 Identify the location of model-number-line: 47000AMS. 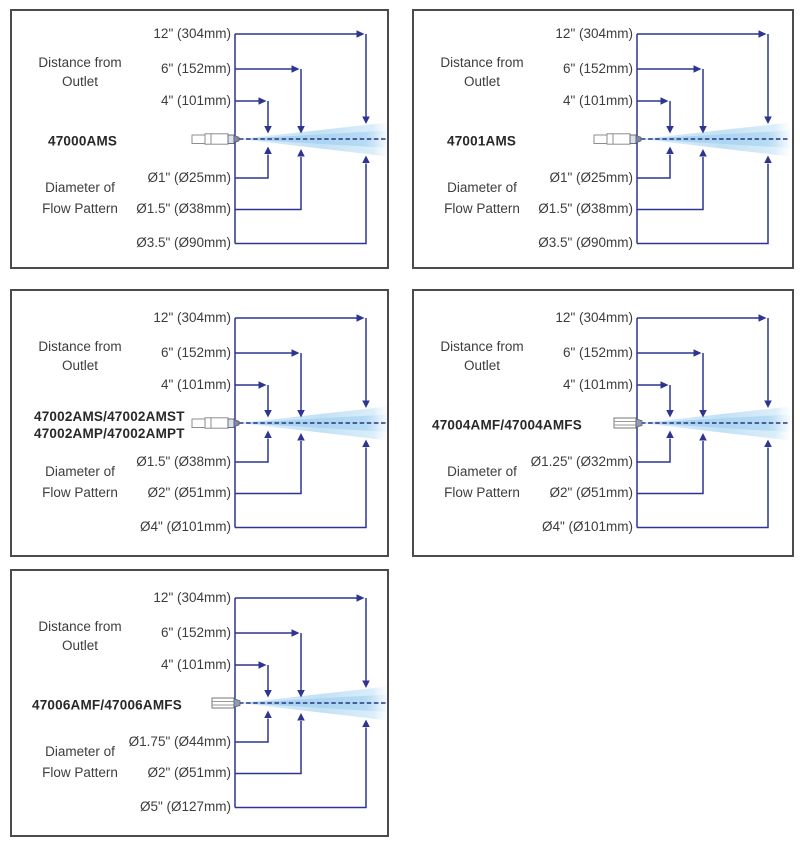
(83, 141).